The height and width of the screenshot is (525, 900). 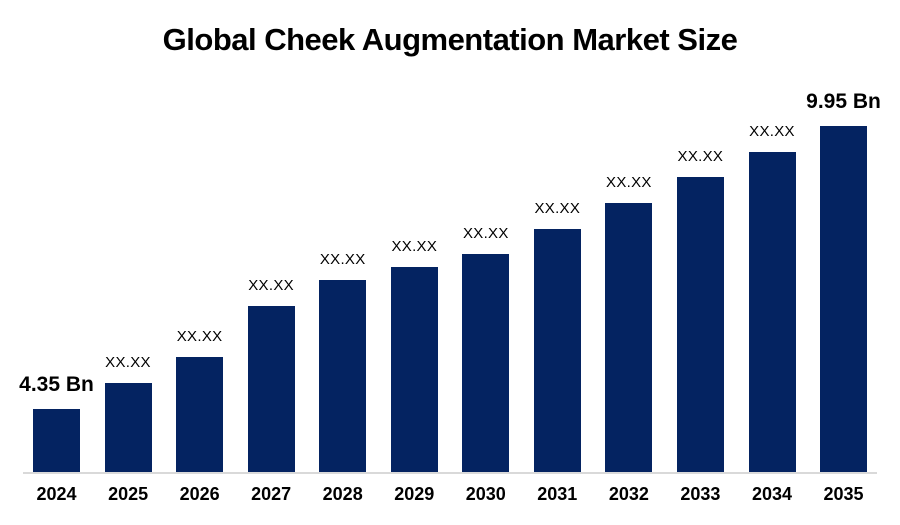 What do you see at coordinates (772, 494) in the screenshot?
I see `x-axis-label-2034: 2034` at bounding box center [772, 494].